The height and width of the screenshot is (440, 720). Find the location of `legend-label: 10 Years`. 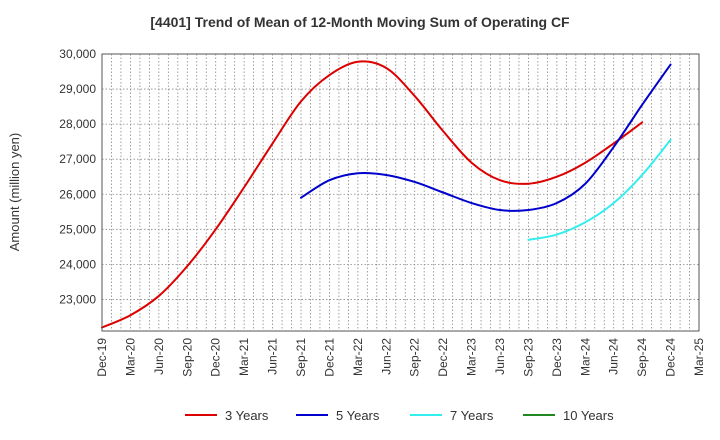

legend-label: 10 Years is located at coordinates (588, 415).